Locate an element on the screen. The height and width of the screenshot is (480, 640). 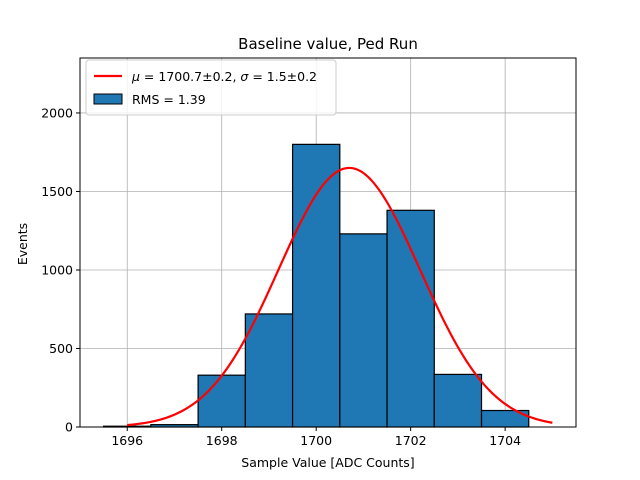
legend-mu-symbol: μ is located at coordinates (135, 76).